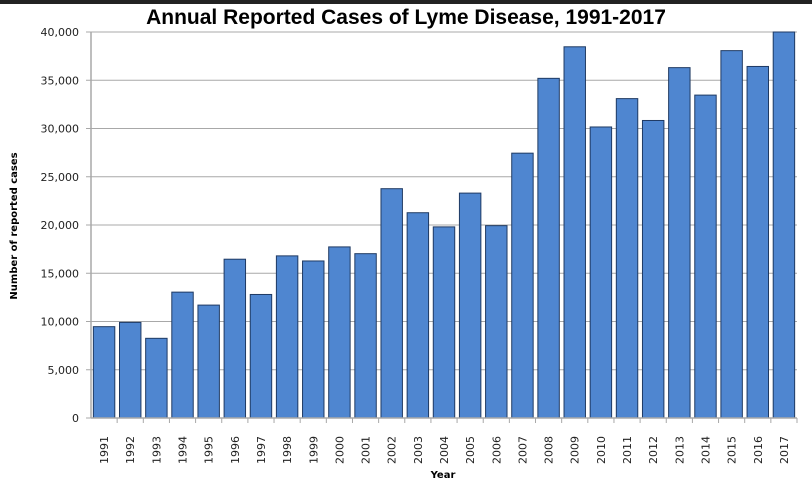 This screenshot has width=812, height=490. I want to click on bar-2010, so click(601, 272).